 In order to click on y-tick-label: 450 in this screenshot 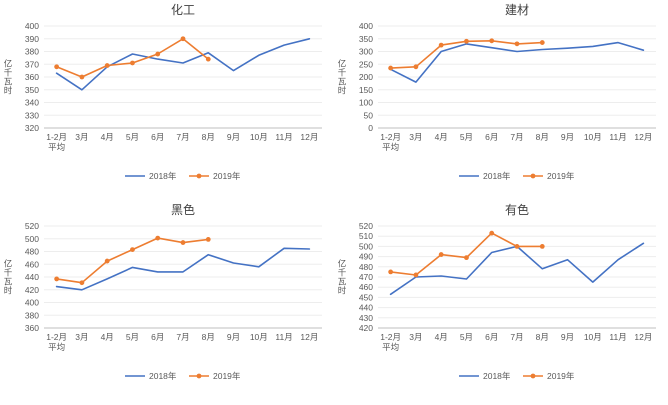, I will do `click(366, 297)`.